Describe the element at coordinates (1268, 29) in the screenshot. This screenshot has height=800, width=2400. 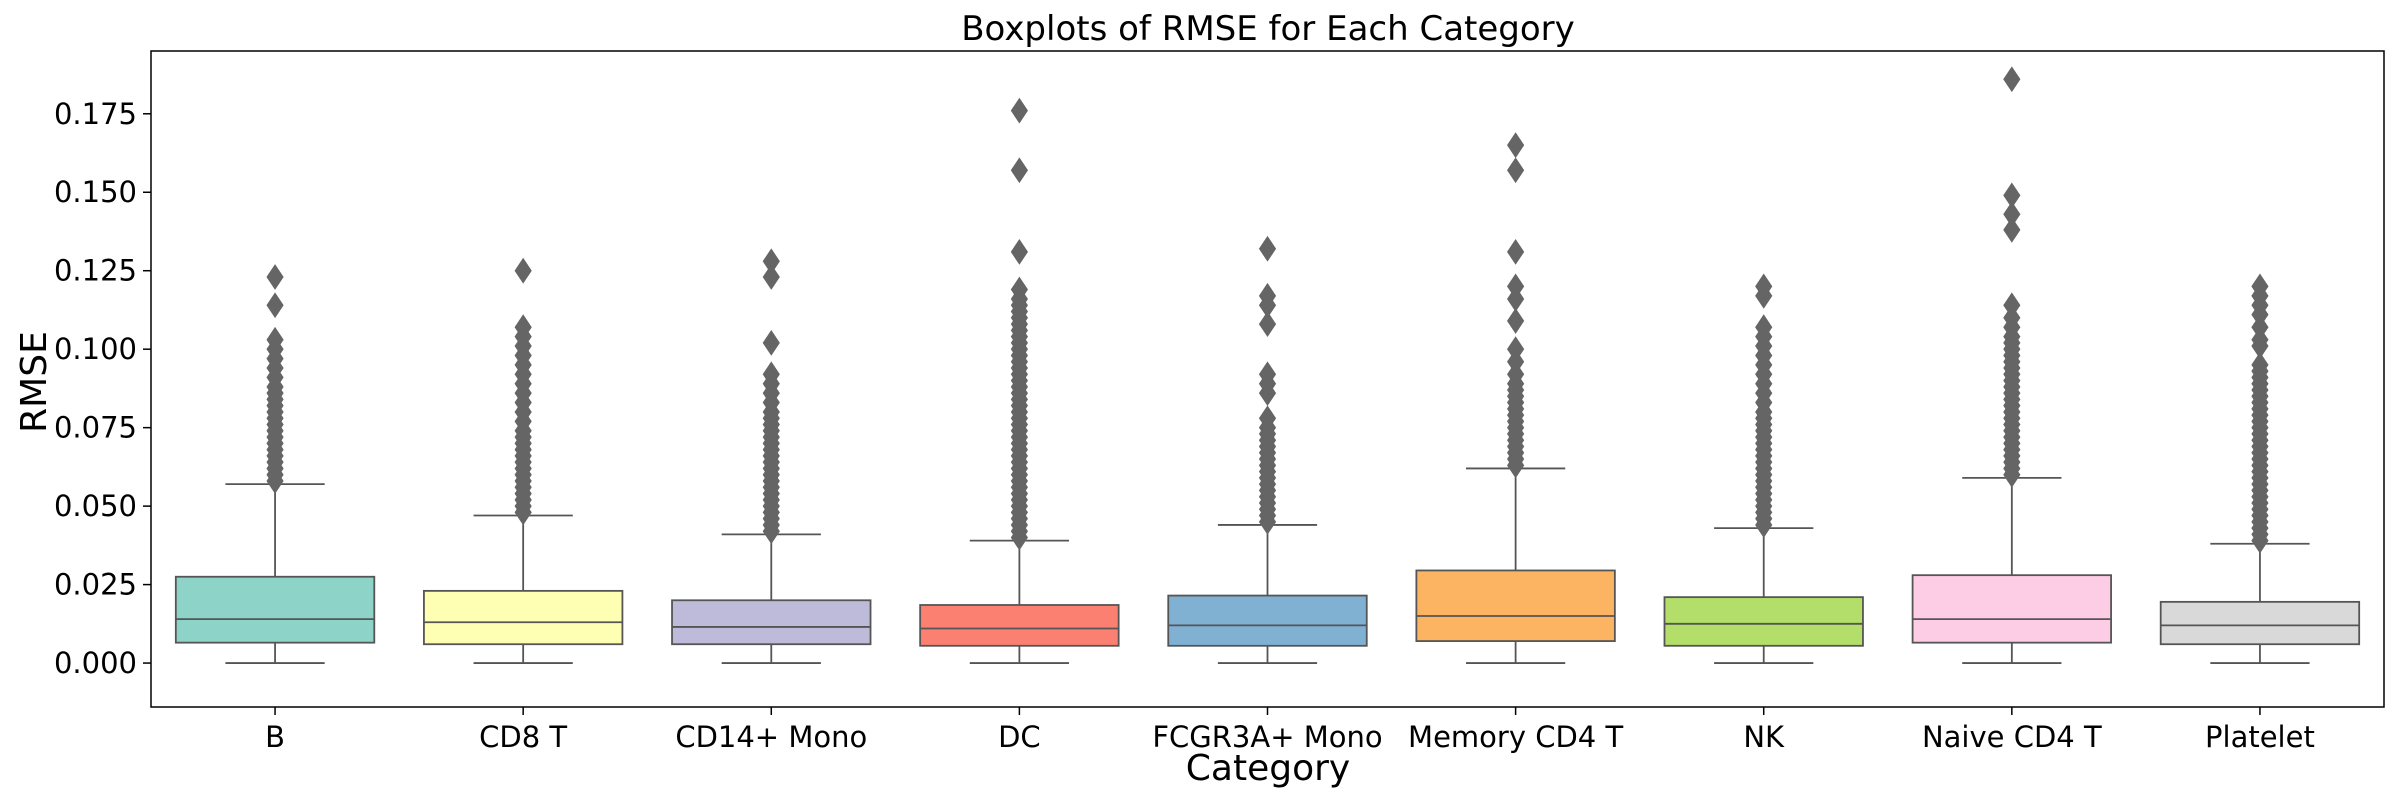
I see `chart-title: Boxplots of RMSE for Each Category` at that location.